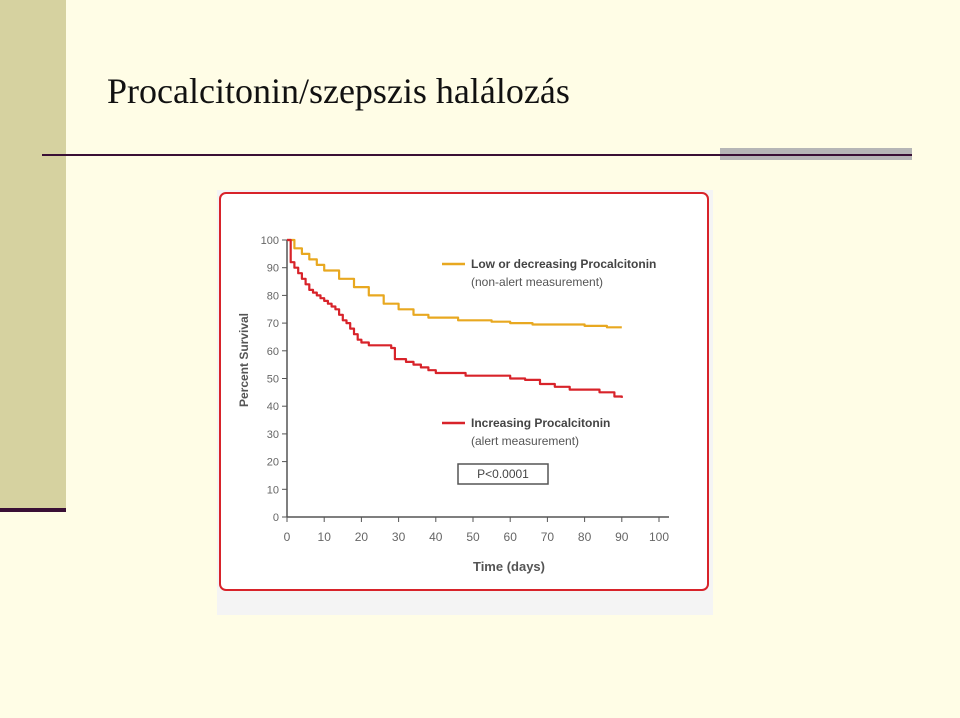 This screenshot has height=718, width=960. What do you see at coordinates (511, 537) in the screenshot?
I see `x-tick-label: 60` at bounding box center [511, 537].